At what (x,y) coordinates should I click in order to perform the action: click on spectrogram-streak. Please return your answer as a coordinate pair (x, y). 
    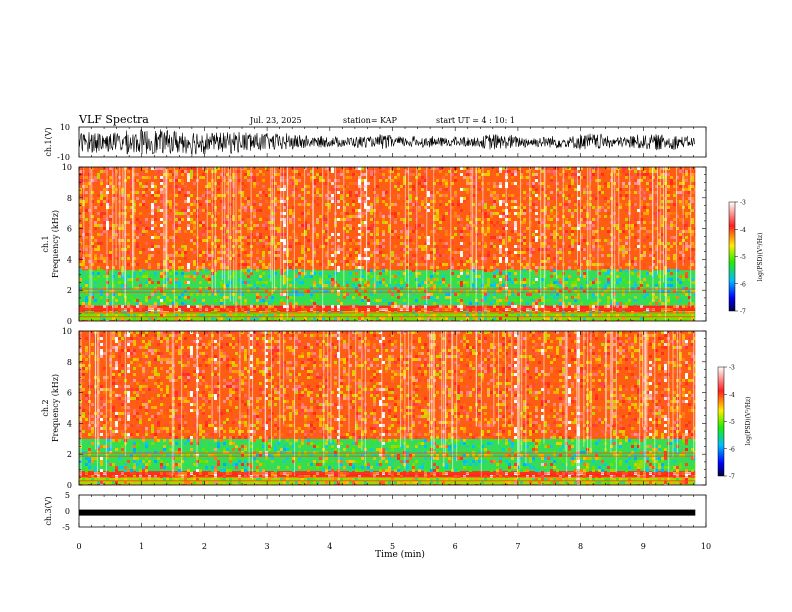
    Looking at the image, I should click on (657, 221).